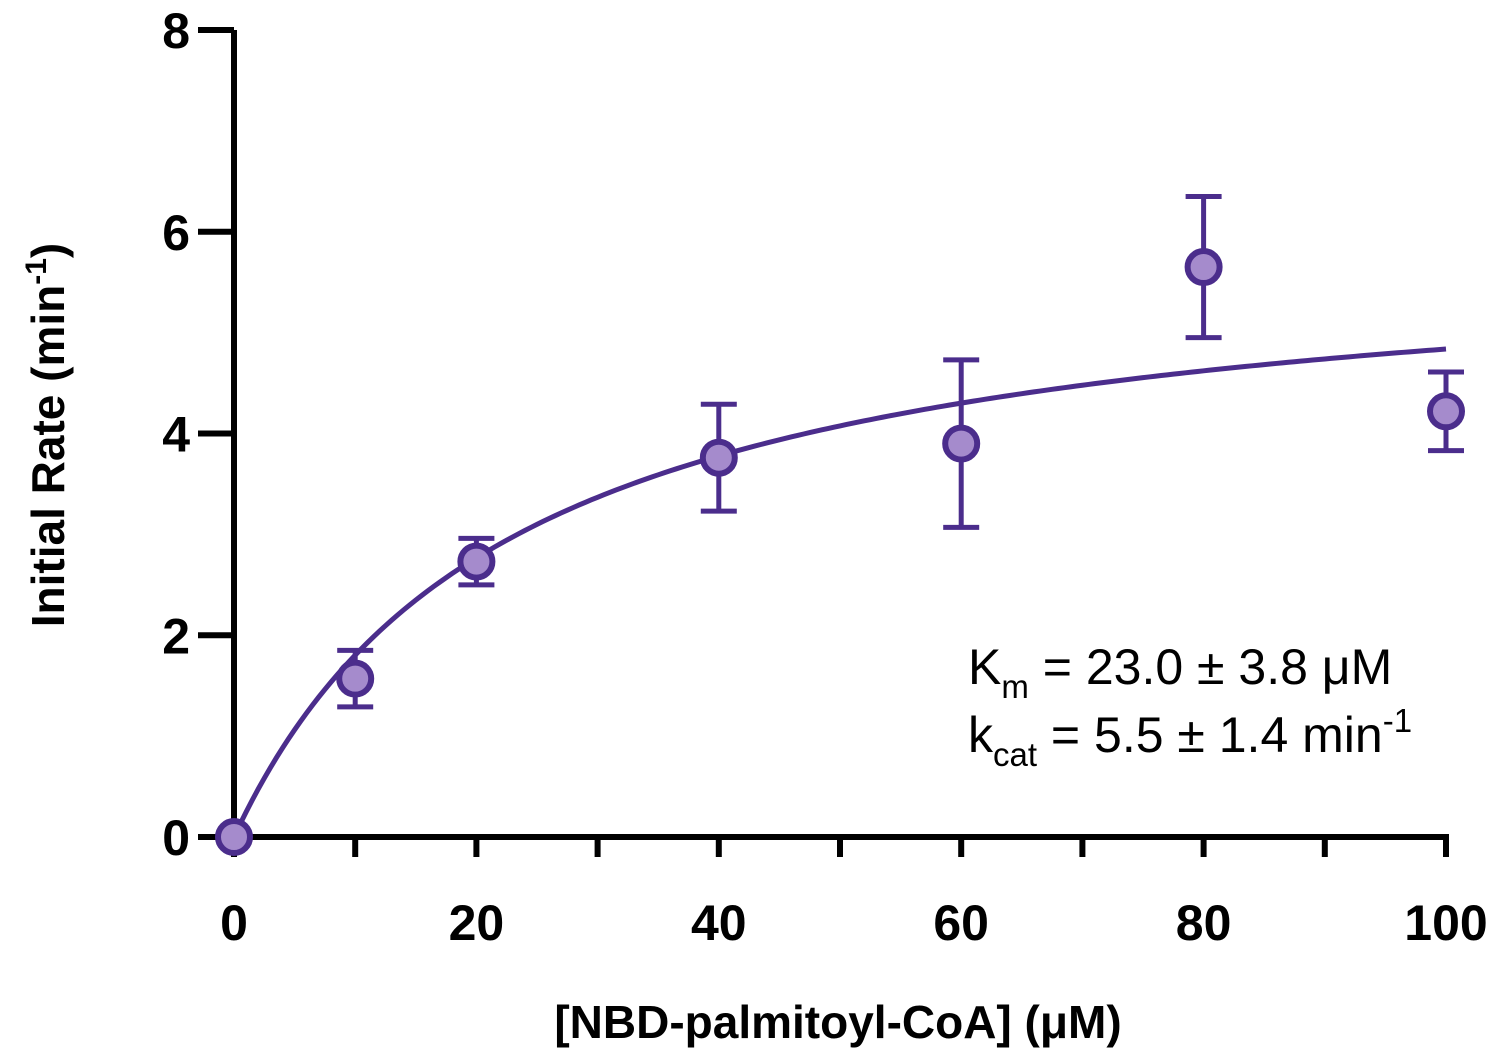  What do you see at coordinates (176, 838) in the screenshot?
I see `y-tick-label: 0` at bounding box center [176, 838].